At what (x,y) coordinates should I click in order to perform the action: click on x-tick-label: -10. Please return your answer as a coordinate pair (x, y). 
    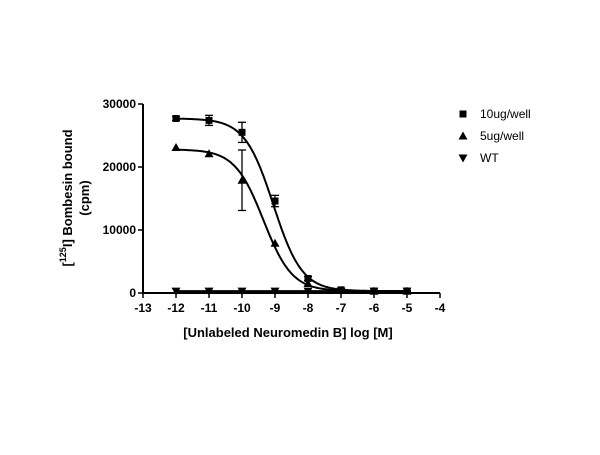
    Looking at the image, I should click on (242, 308).